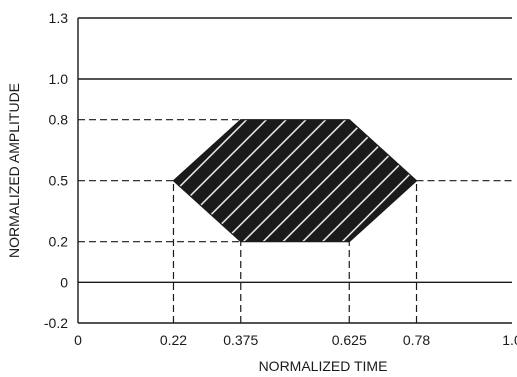 This screenshot has width=517, height=377. What do you see at coordinates (14, 170) in the screenshot?
I see `y-axis-title: NORMALIZED AMPLITUDE` at bounding box center [14, 170].